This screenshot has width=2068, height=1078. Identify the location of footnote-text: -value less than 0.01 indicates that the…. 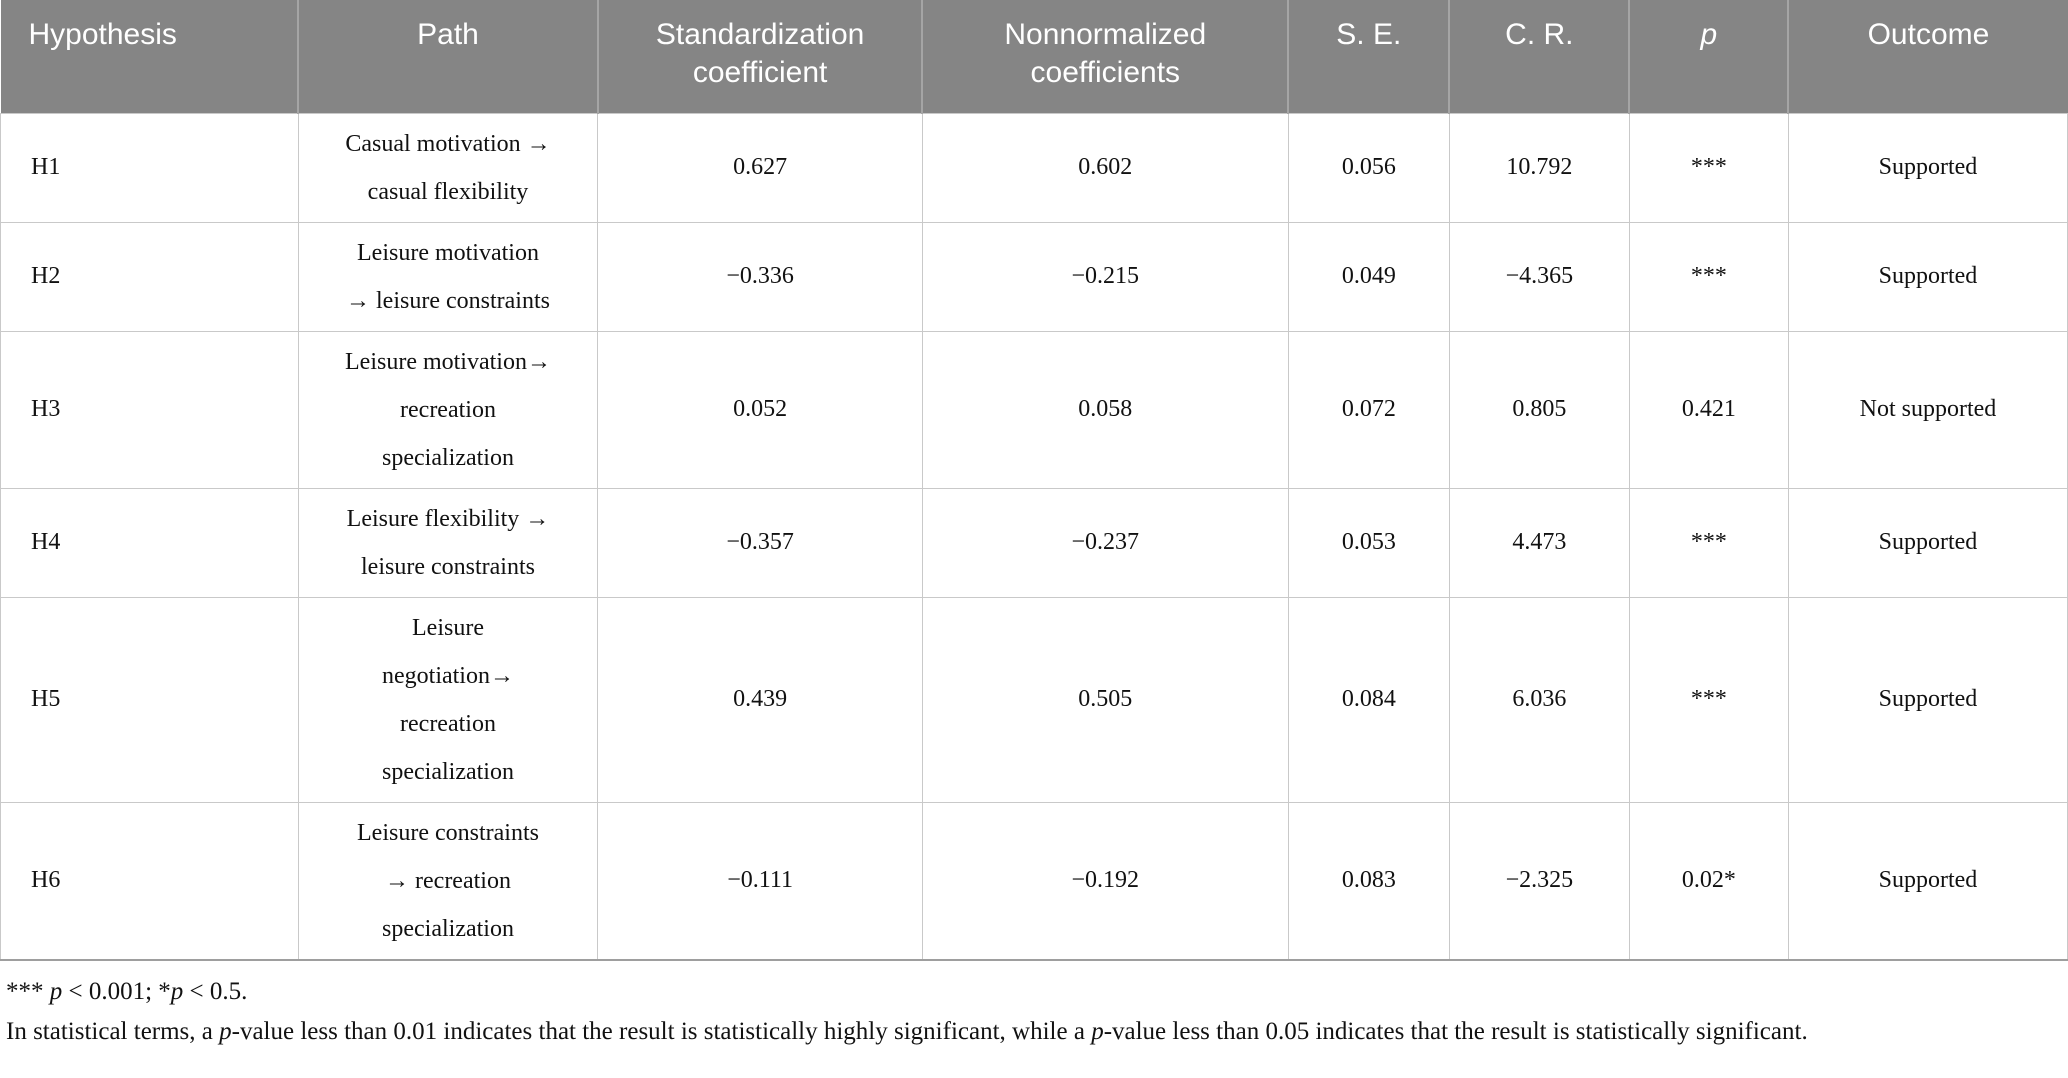
(661, 1031).